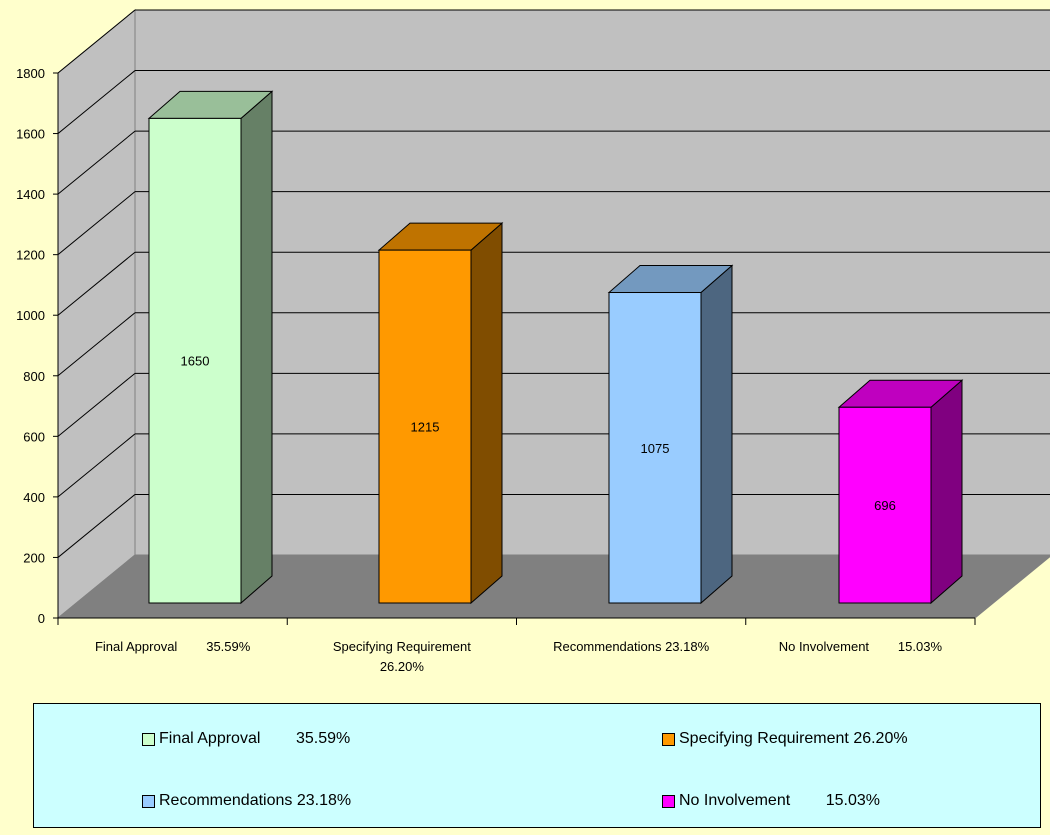 This screenshot has height=835, width=1050. Describe the element at coordinates (255, 800) in the screenshot. I see `legend-label-recommendations: Recommendations 23.18%` at that location.